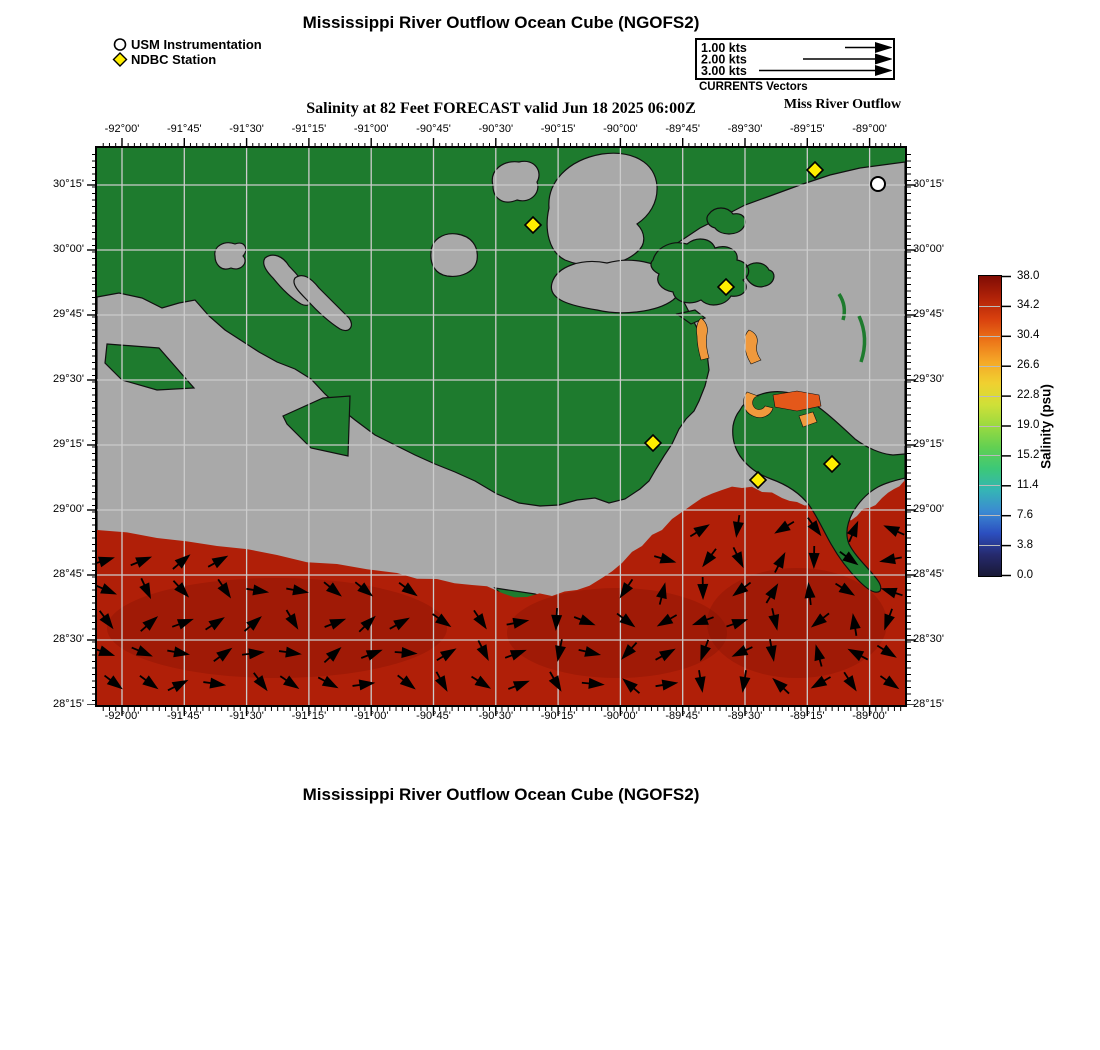 Image resolution: width=1100 pixels, height=1050 pixels. What do you see at coordinates (309, 716) in the screenshot?
I see `lon-tick-label-bottom: -91°15'` at bounding box center [309, 716].